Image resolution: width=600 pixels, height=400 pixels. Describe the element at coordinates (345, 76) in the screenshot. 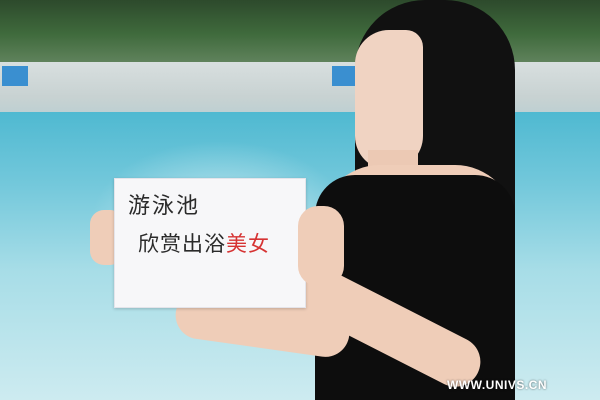

I see `blue-flag-center` at that location.